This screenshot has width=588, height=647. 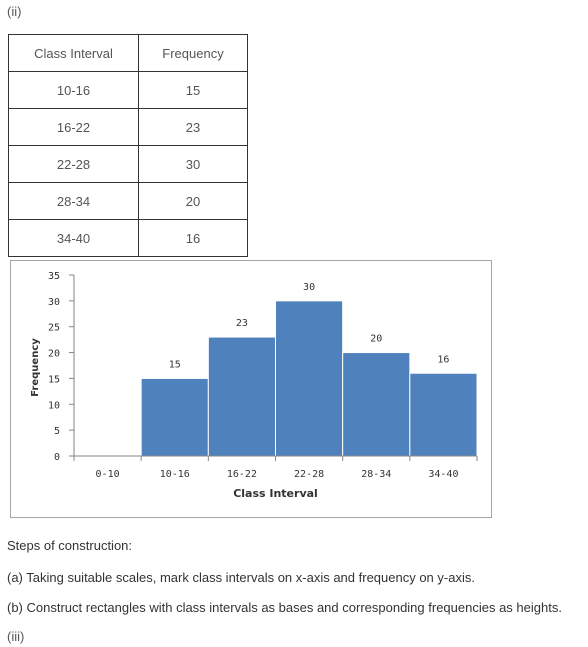 I want to click on x-tick-label: 10-16, so click(x=175, y=474).